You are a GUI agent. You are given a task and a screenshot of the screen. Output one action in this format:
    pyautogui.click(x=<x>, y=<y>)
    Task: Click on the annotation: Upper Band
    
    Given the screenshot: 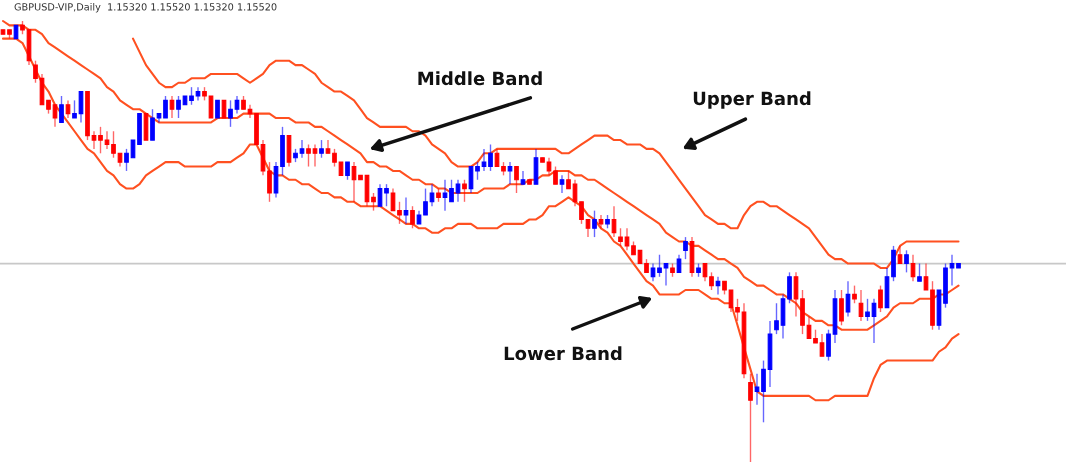 What is the action you would take?
    pyautogui.click(x=752, y=100)
    